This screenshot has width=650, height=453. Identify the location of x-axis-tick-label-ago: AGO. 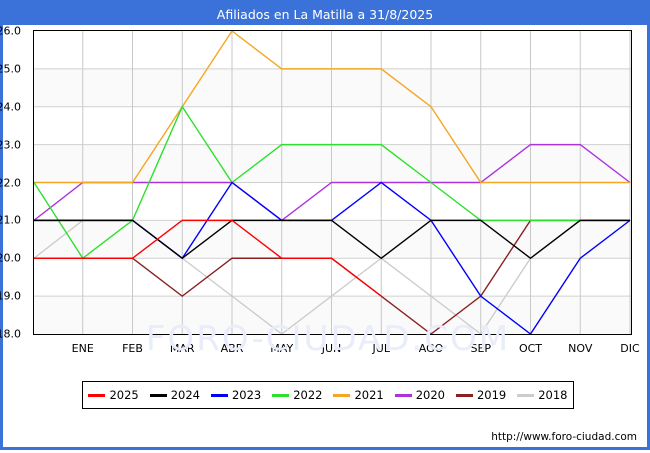
(431, 348).